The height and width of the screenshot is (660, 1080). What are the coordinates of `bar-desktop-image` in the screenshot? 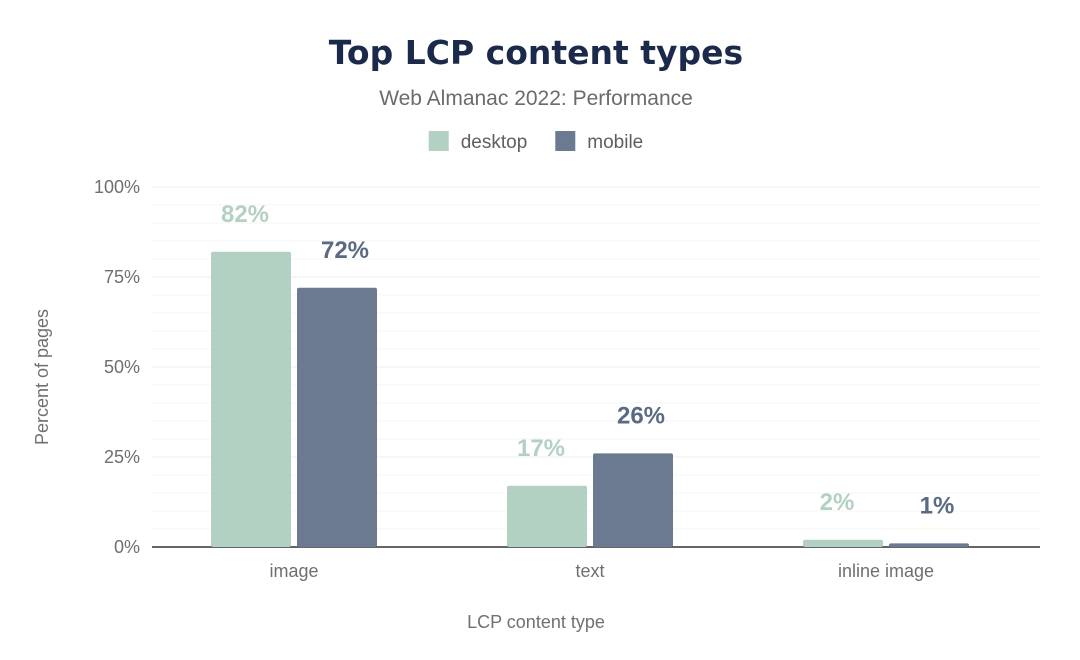 It's located at (251, 399).